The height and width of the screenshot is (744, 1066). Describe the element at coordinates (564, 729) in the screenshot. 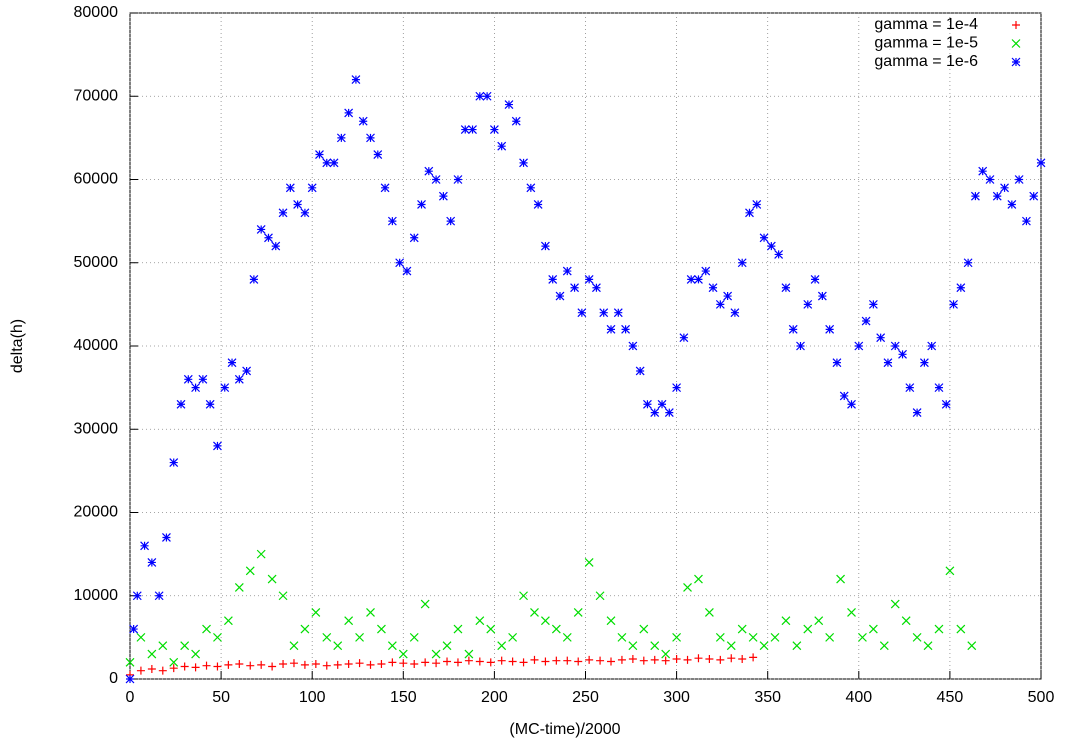

I see `x-axis-label: (MC-time)/2000` at that location.